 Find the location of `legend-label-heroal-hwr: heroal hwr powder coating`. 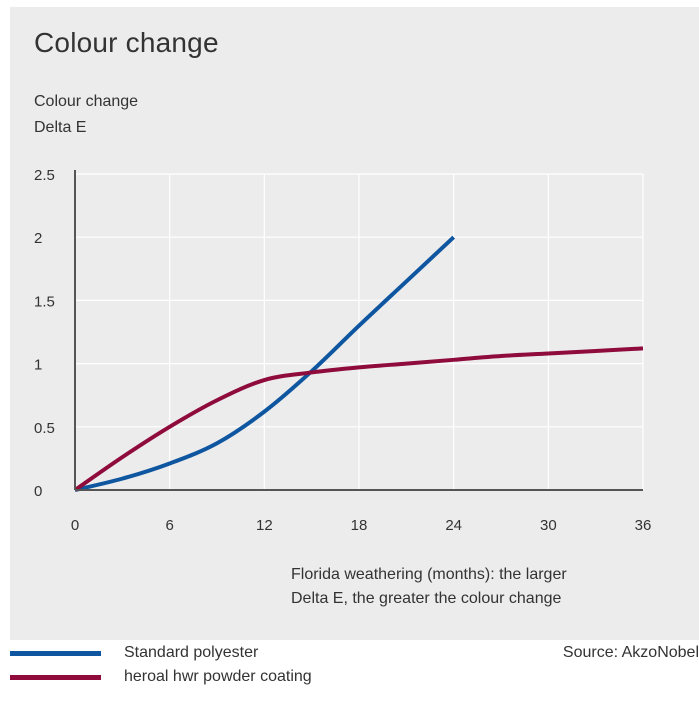

legend-label-heroal-hwr: heroal hwr powder coating is located at coordinates (218, 676).